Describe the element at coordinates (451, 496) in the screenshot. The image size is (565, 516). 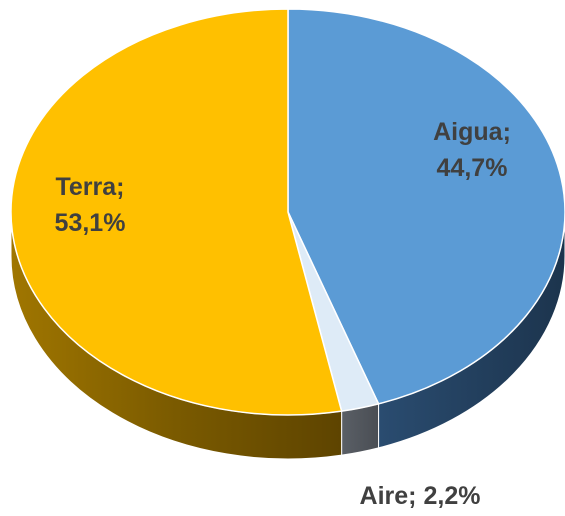
I see `label-value: 2,2%` at that location.